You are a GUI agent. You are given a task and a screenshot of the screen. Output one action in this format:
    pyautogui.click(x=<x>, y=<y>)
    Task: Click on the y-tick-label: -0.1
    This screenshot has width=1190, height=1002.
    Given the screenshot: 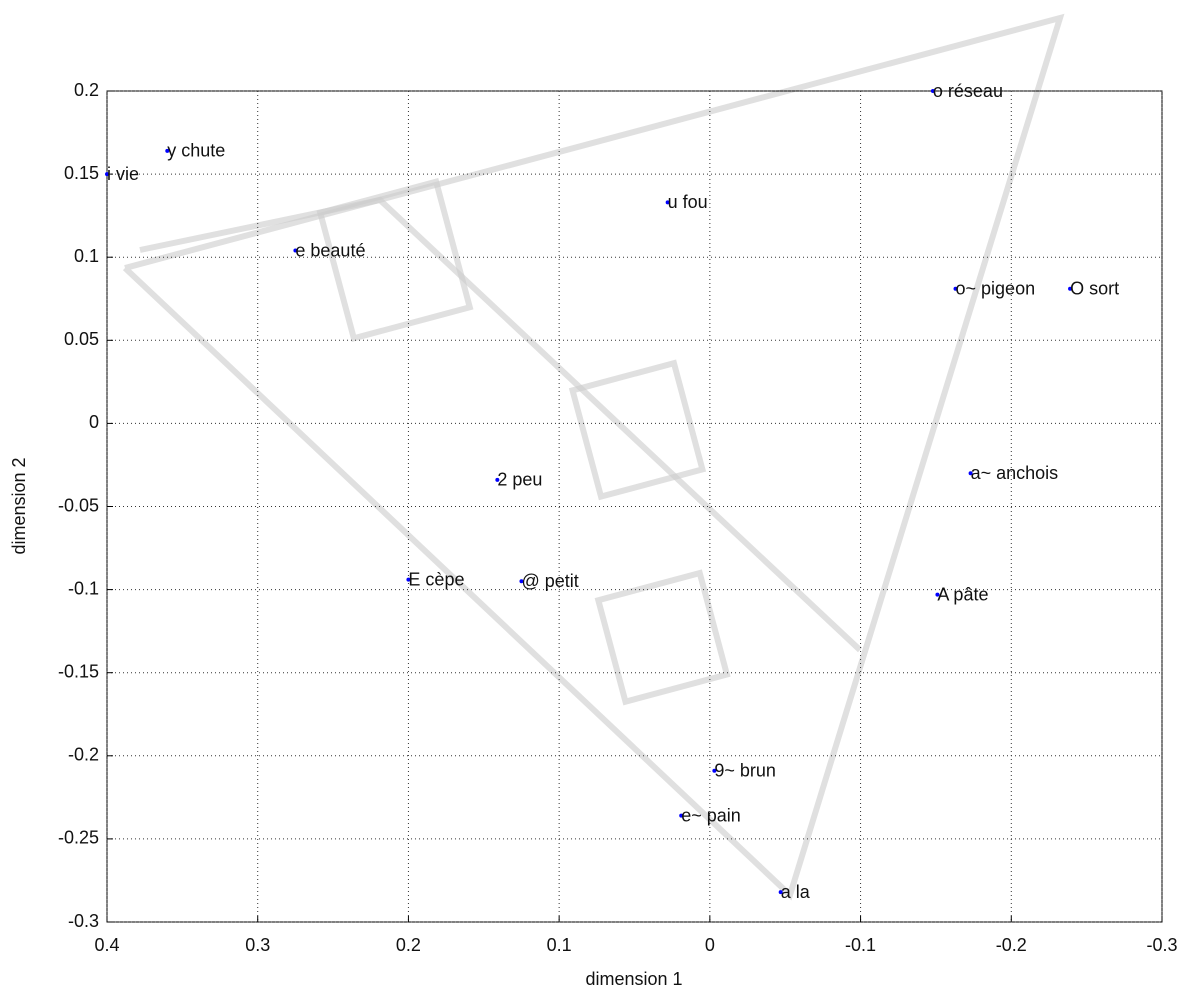 What is the action you would take?
    pyautogui.click(x=83, y=588)
    